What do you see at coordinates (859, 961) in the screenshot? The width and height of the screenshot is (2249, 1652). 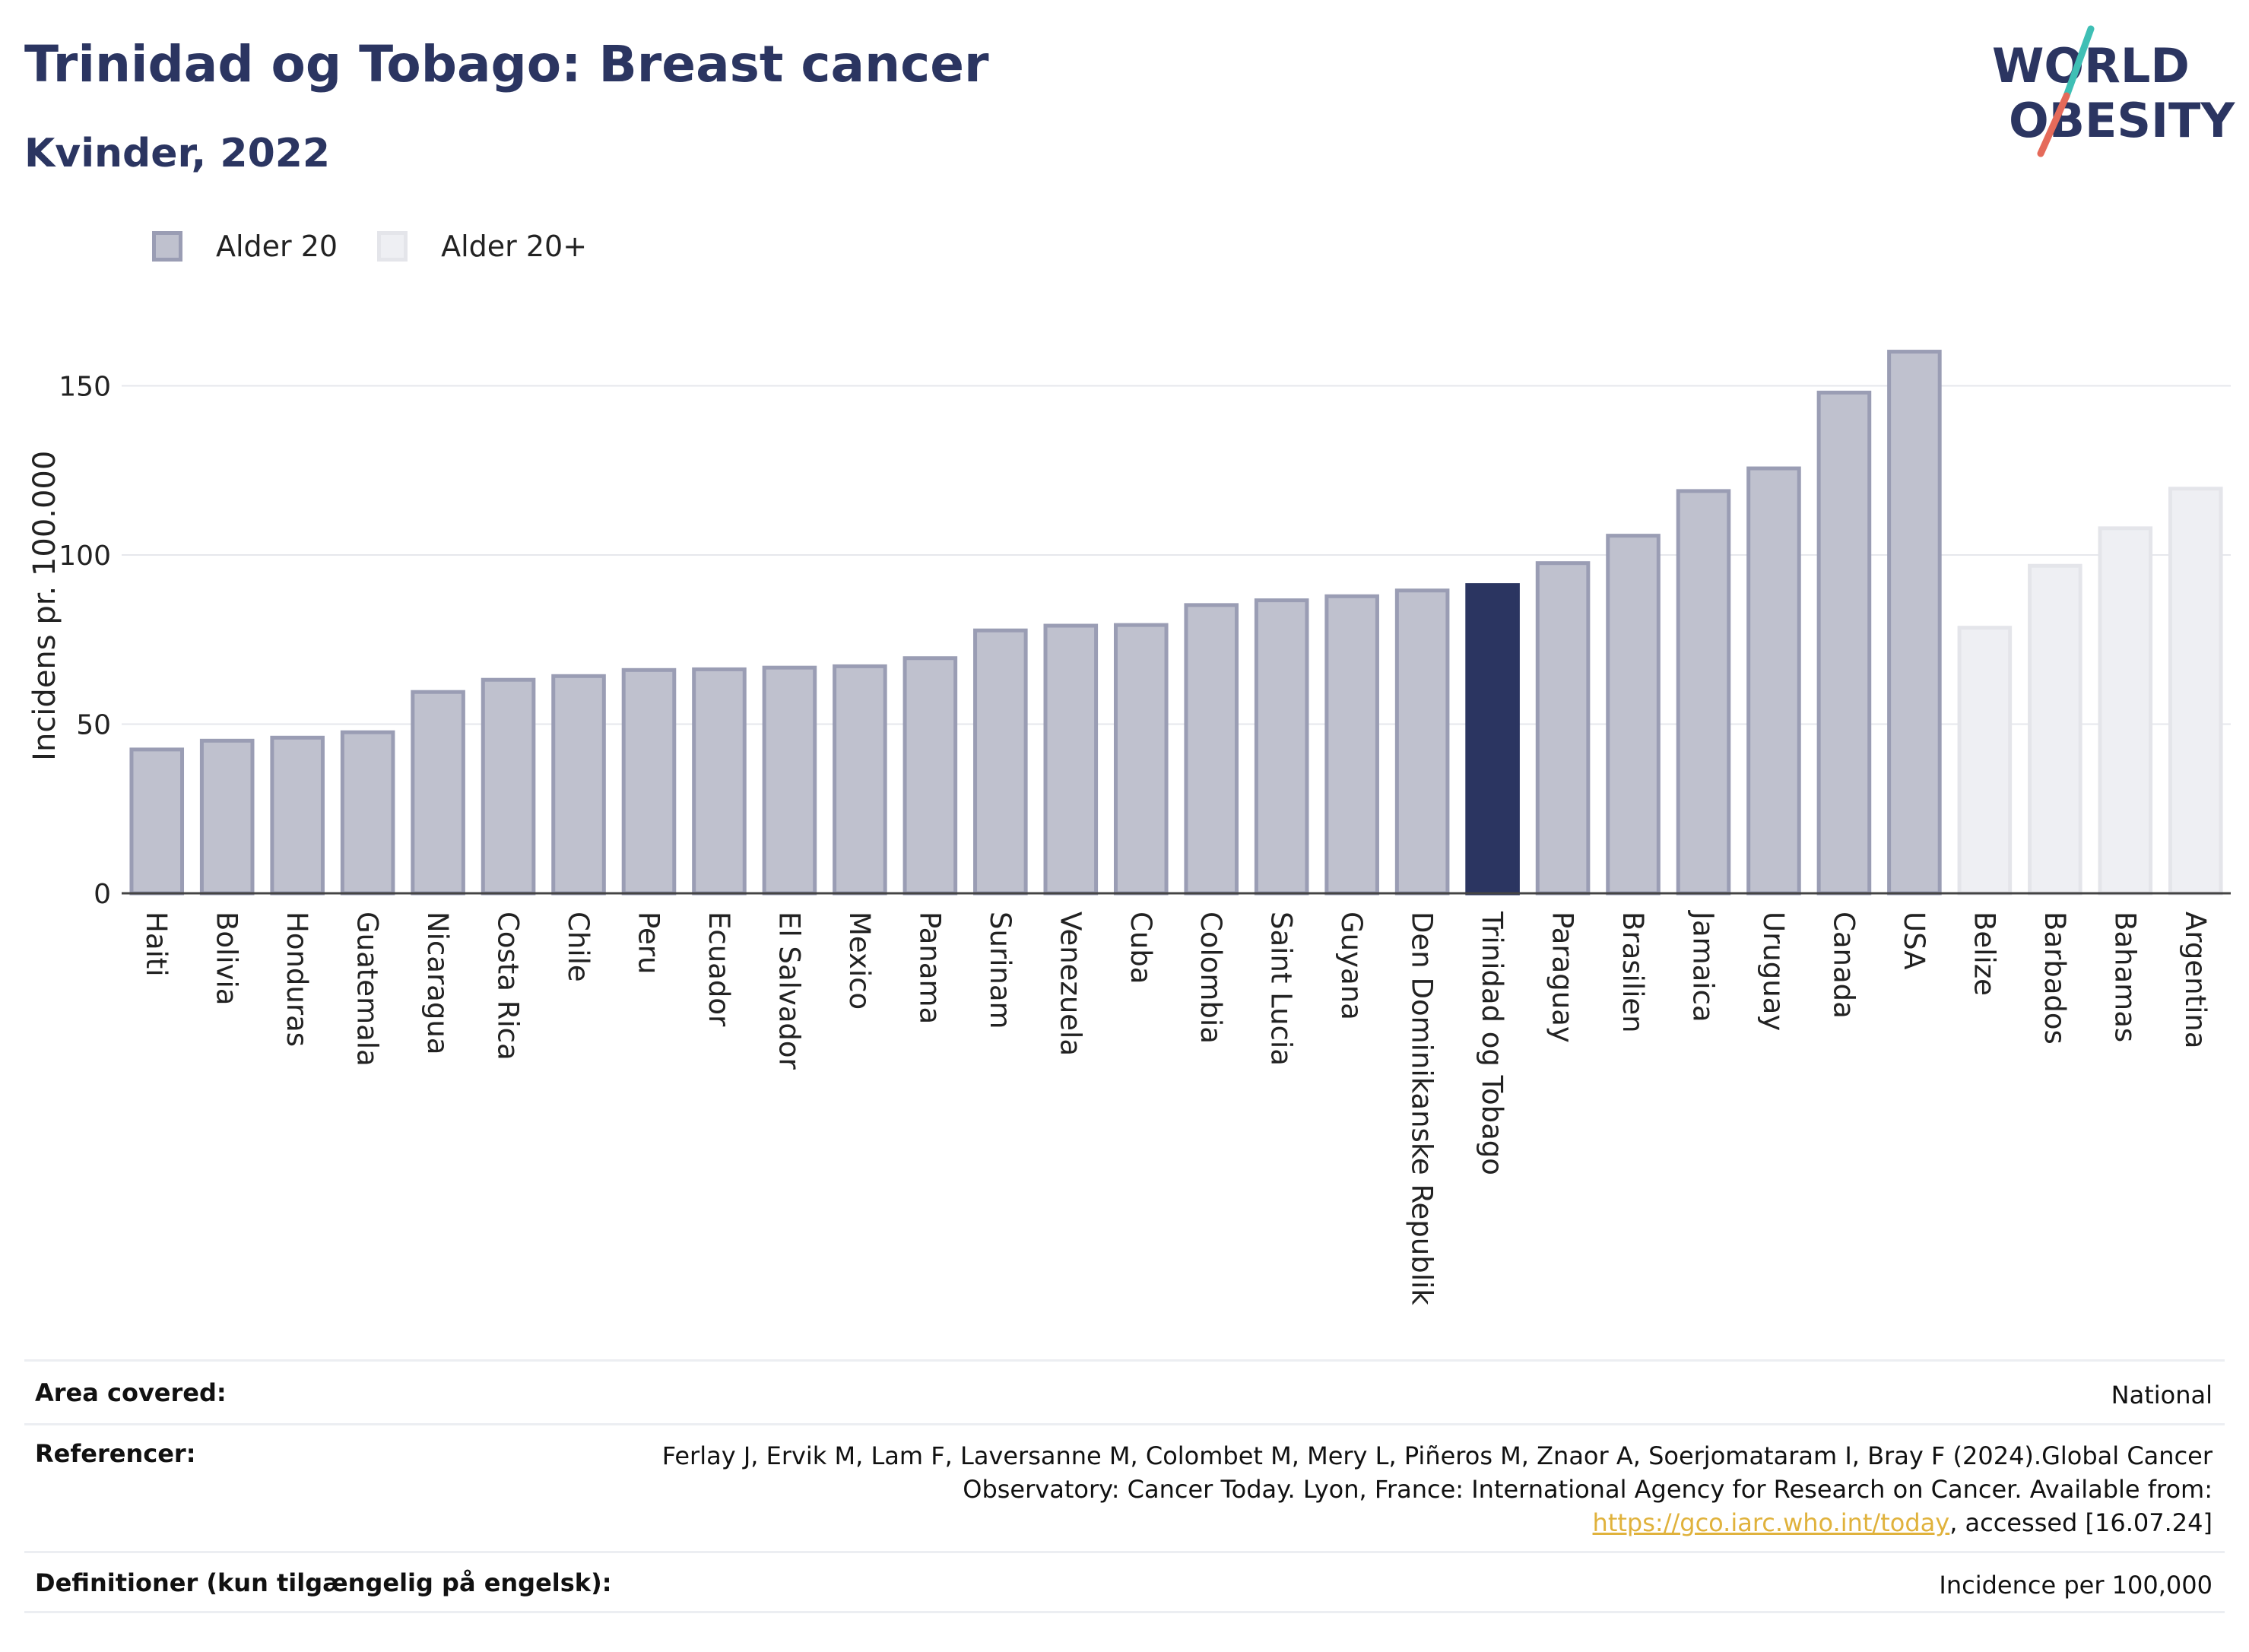 I see `x-tick-label: Mexico` at bounding box center [859, 961].